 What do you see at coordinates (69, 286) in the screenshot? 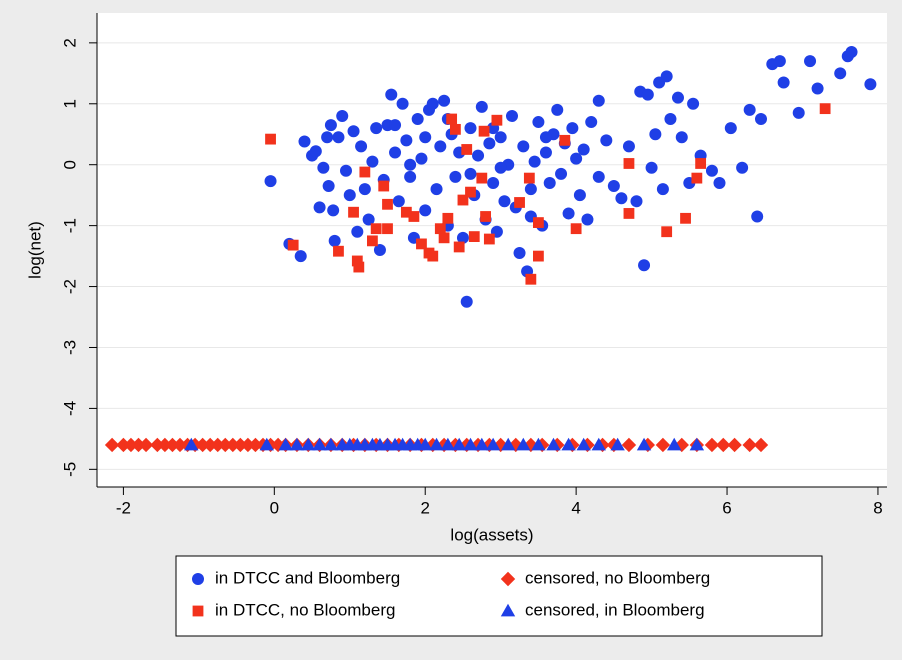
I see `y-tick-label: -2` at bounding box center [69, 286].